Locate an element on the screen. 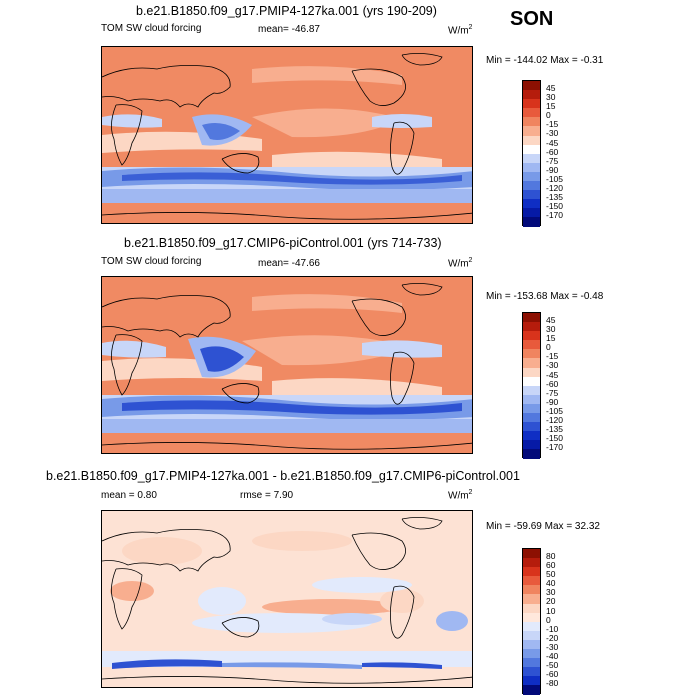 The height and width of the screenshot is (700, 700). panel1-mean: mean= -46.87 is located at coordinates (289, 29).